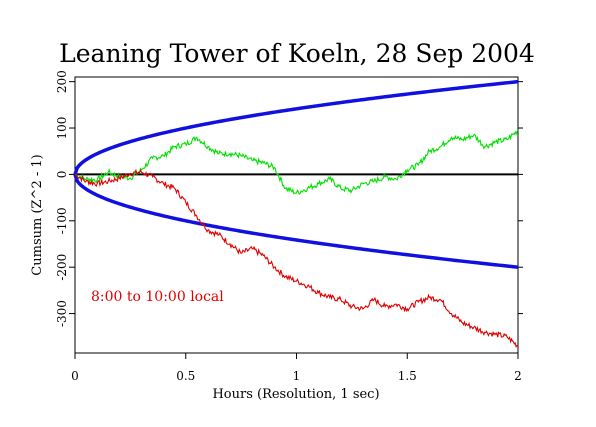 The image size is (596, 427). What do you see at coordinates (518, 376) in the screenshot?
I see `x-tick-label: 2` at bounding box center [518, 376].